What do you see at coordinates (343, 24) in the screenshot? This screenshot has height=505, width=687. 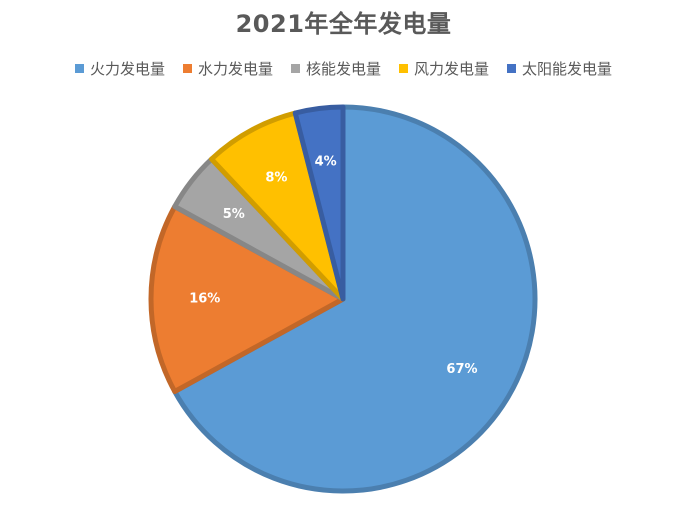 I see `chart-title: 2021年全年发电量` at bounding box center [343, 24].